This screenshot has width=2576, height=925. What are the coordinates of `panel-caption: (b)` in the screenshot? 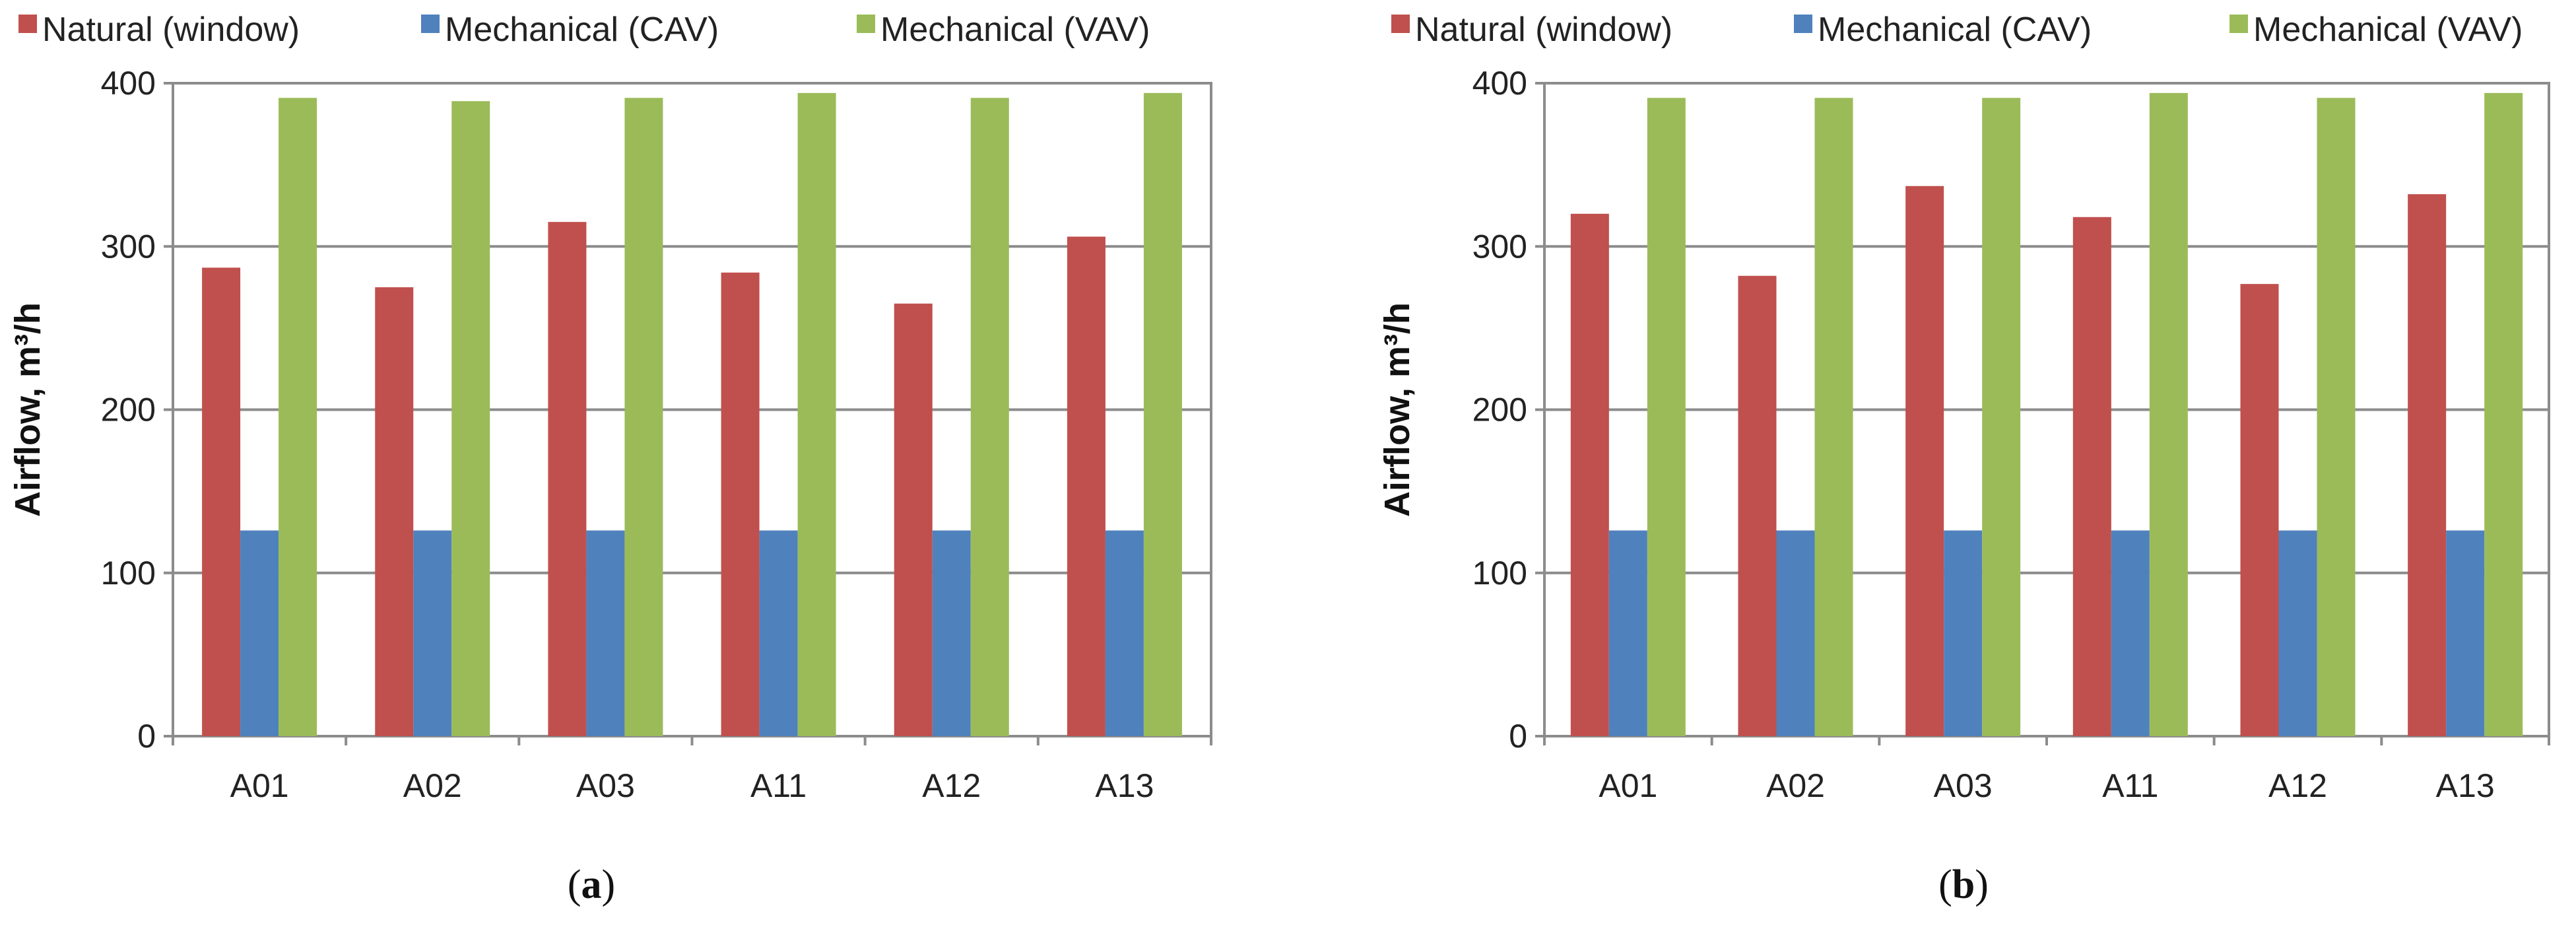 It's located at (1963, 885).